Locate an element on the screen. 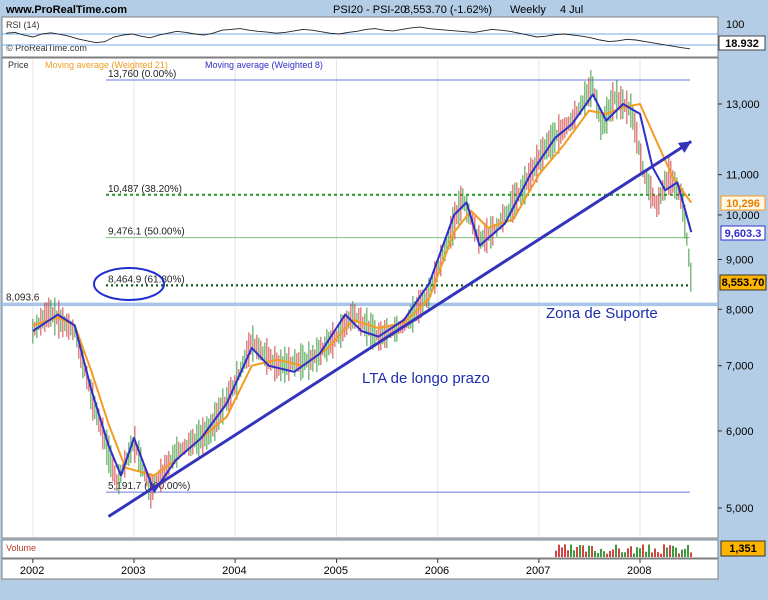 Image resolution: width=768 pixels, height=600 pixels. legend-price: Price is located at coordinates (18, 65).